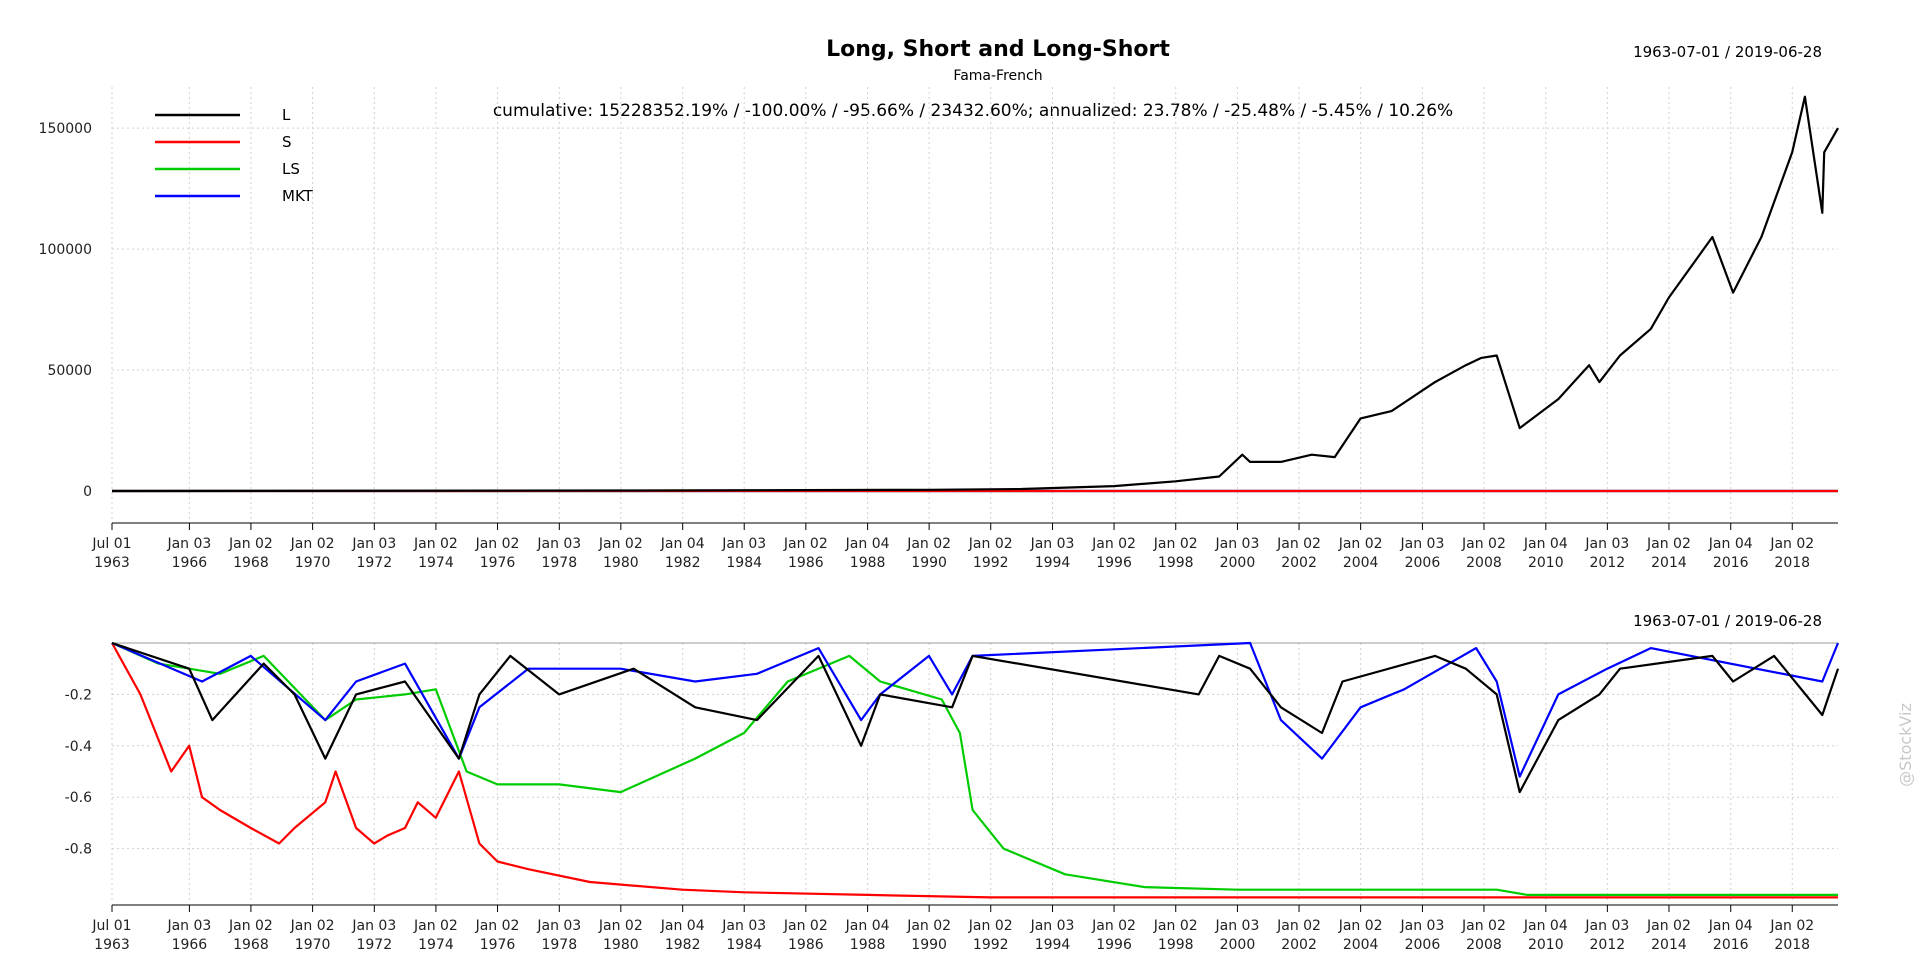 The image size is (1920, 960). Describe the element at coordinates (234, 155) in the screenshot. I see `legend: LS LS MKT` at that location.